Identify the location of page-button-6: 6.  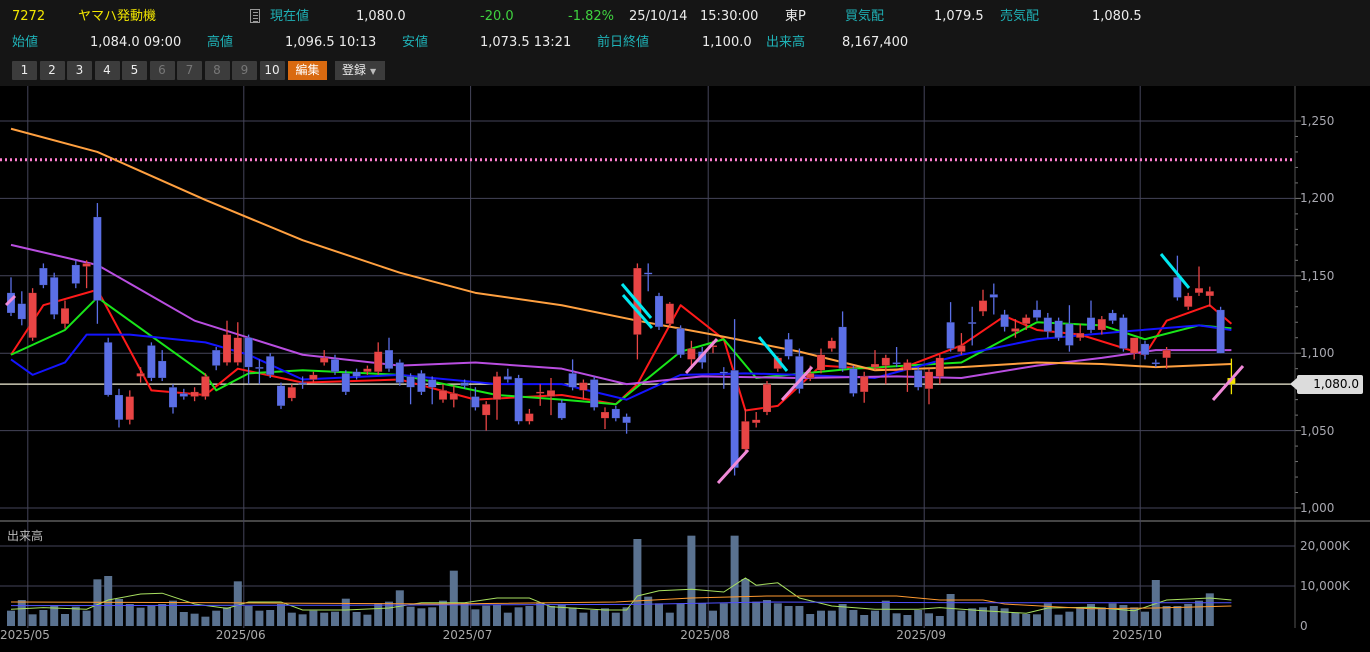
(162, 70).